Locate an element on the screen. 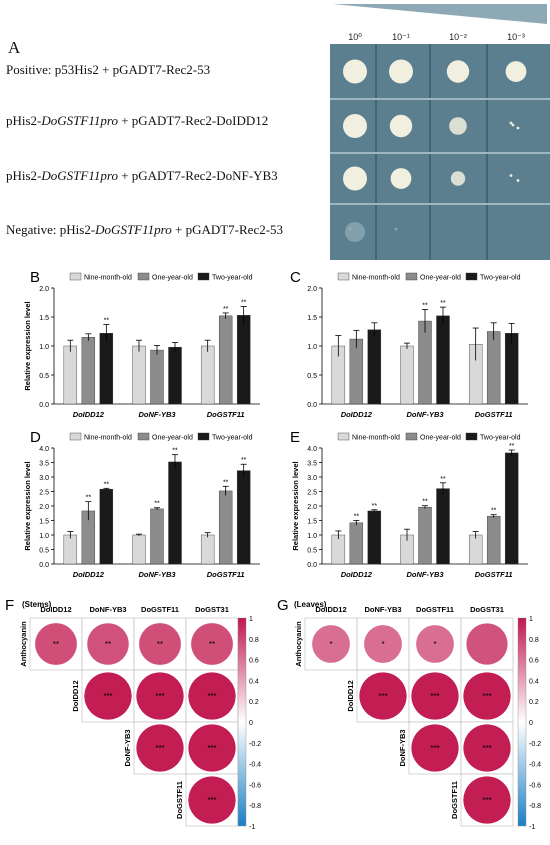  colorbar-tick: 1 is located at coordinates (531, 619).